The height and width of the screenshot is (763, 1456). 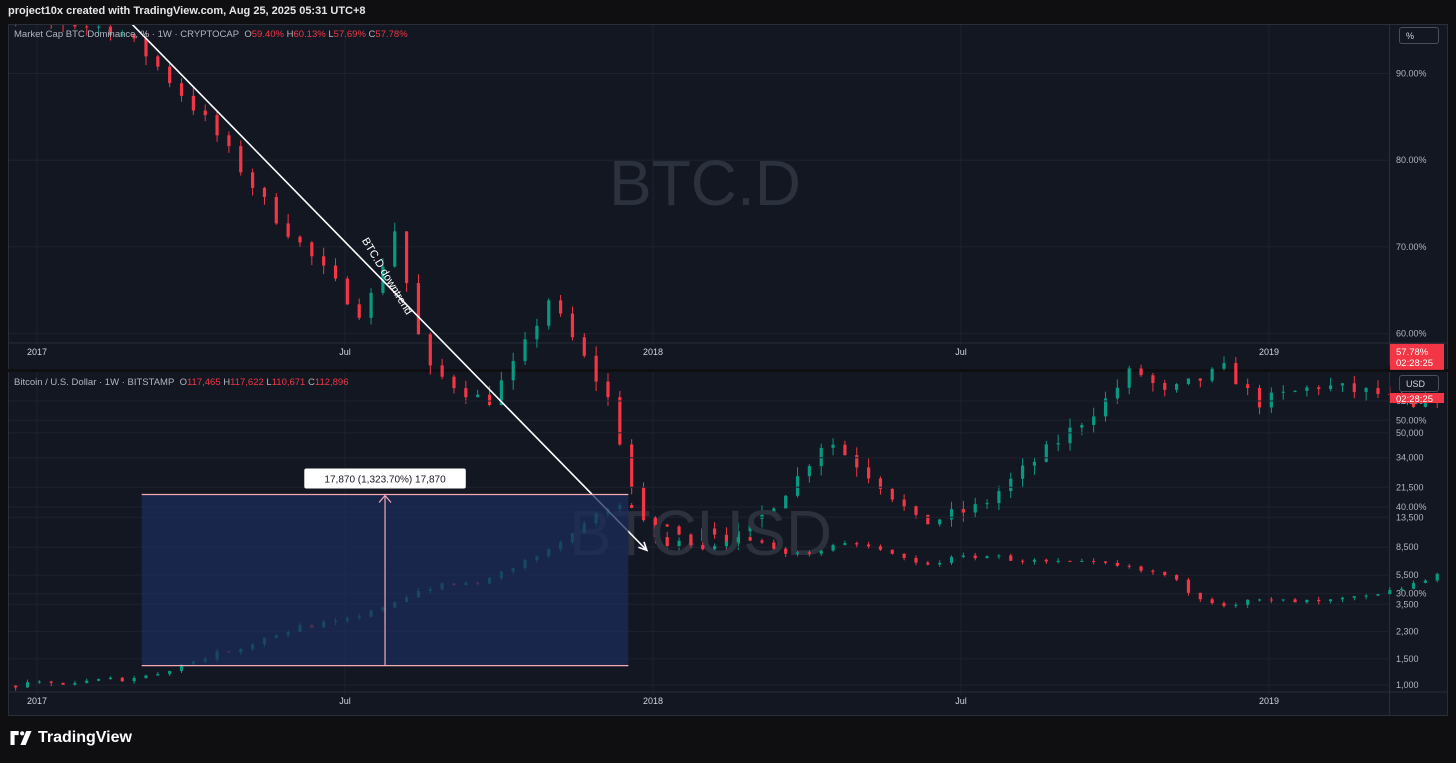 What do you see at coordinates (385, 498) in the screenshot?
I see `measure-arrow-head` at bounding box center [385, 498].